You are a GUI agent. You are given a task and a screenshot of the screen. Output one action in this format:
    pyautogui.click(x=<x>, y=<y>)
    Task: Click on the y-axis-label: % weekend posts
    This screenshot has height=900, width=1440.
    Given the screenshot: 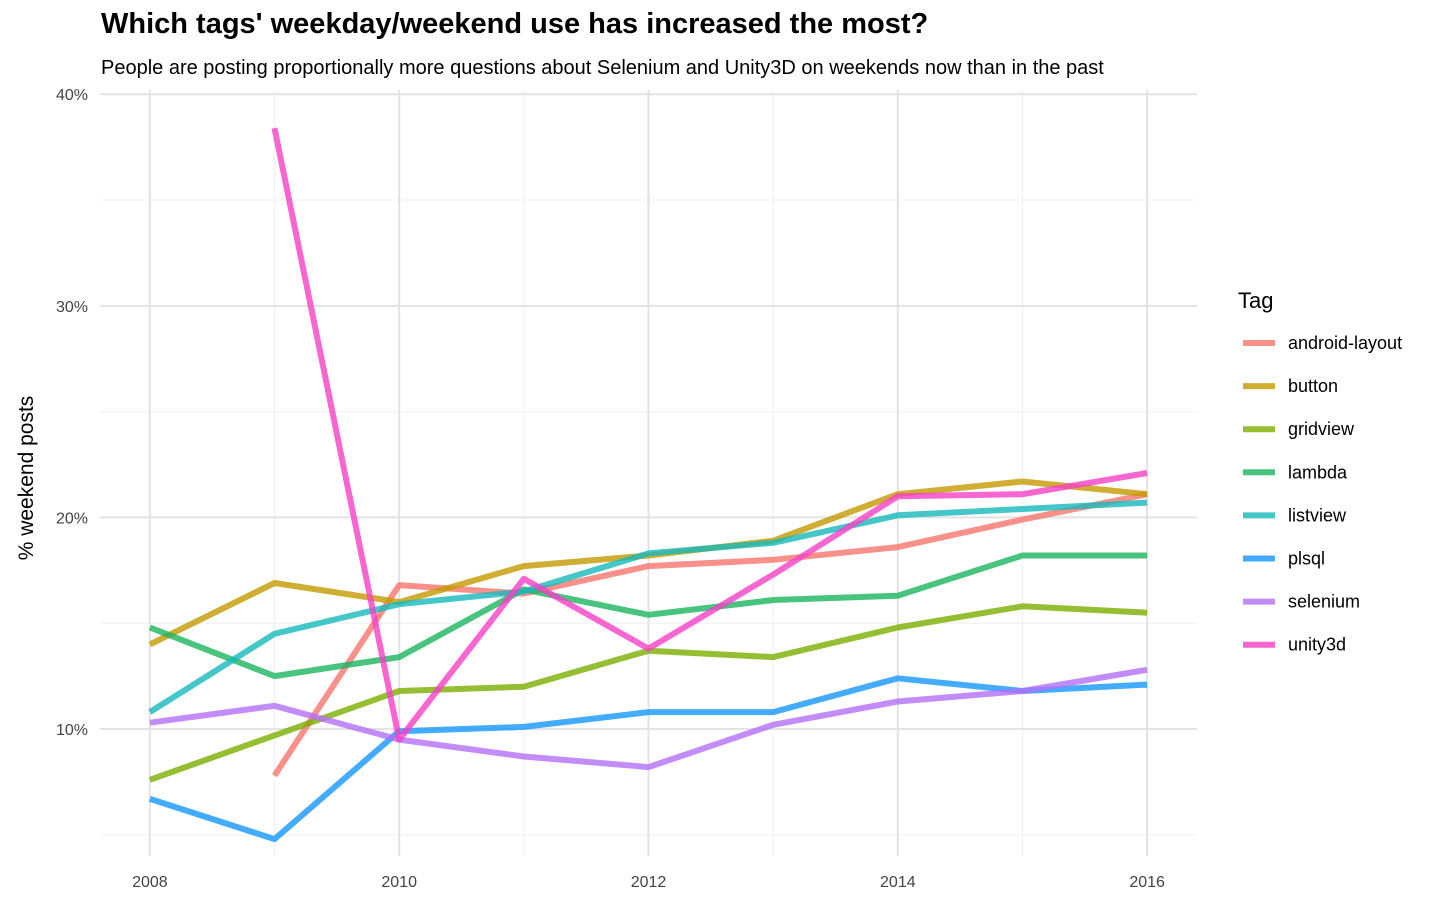 What is the action you would take?
    pyautogui.click(x=26, y=478)
    